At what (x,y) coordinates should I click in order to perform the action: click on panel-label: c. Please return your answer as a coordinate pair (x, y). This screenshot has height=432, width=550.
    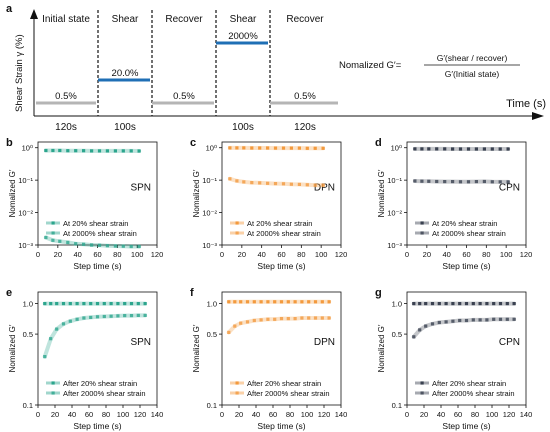
    Looking at the image, I should click on (193, 143).